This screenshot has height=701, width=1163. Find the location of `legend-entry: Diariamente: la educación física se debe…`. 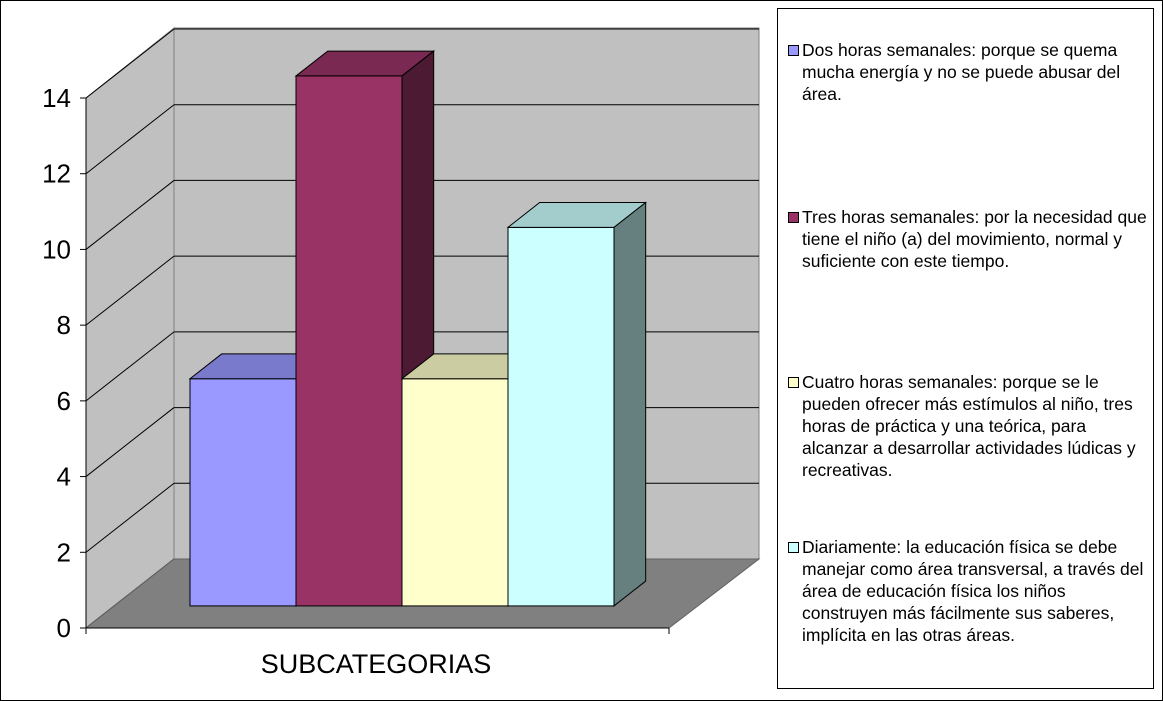

legend-entry: Diariamente: la educación física se debe… is located at coordinates (968, 591).